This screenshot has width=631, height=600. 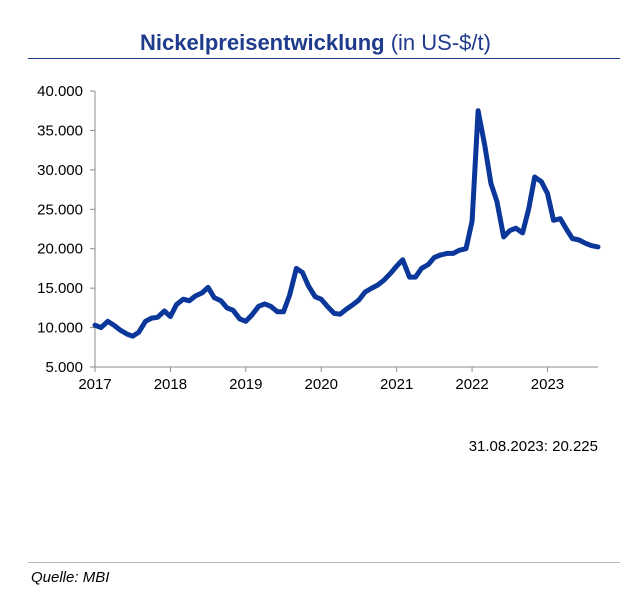 I want to click on x-tick-label: 2020, so click(x=321, y=384).